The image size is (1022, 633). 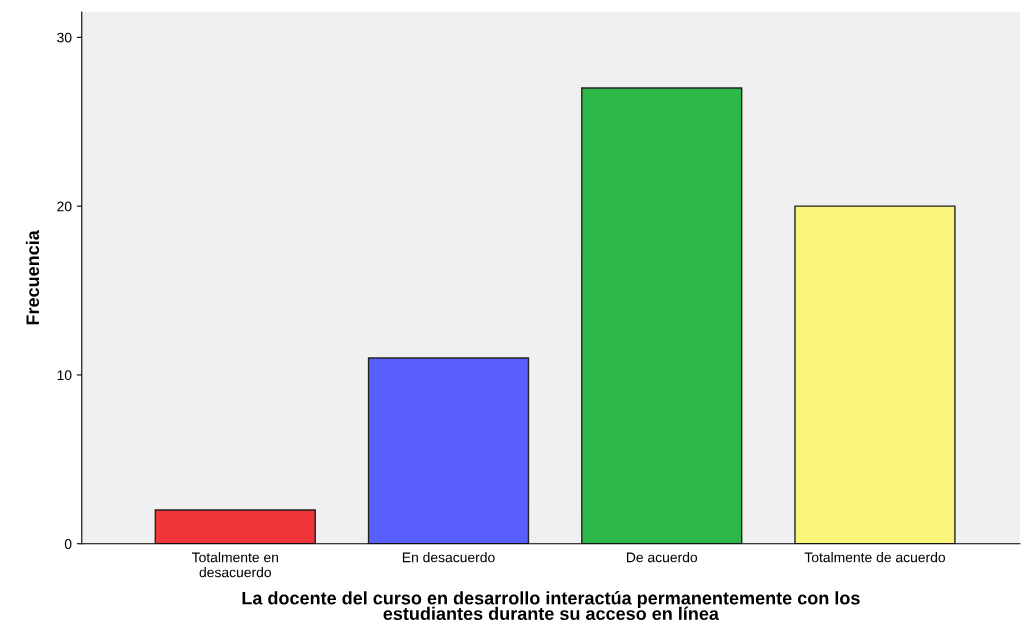 I want to click on x-tick-label: Totalmente en desacuerdo, so click(x=235, y=565).